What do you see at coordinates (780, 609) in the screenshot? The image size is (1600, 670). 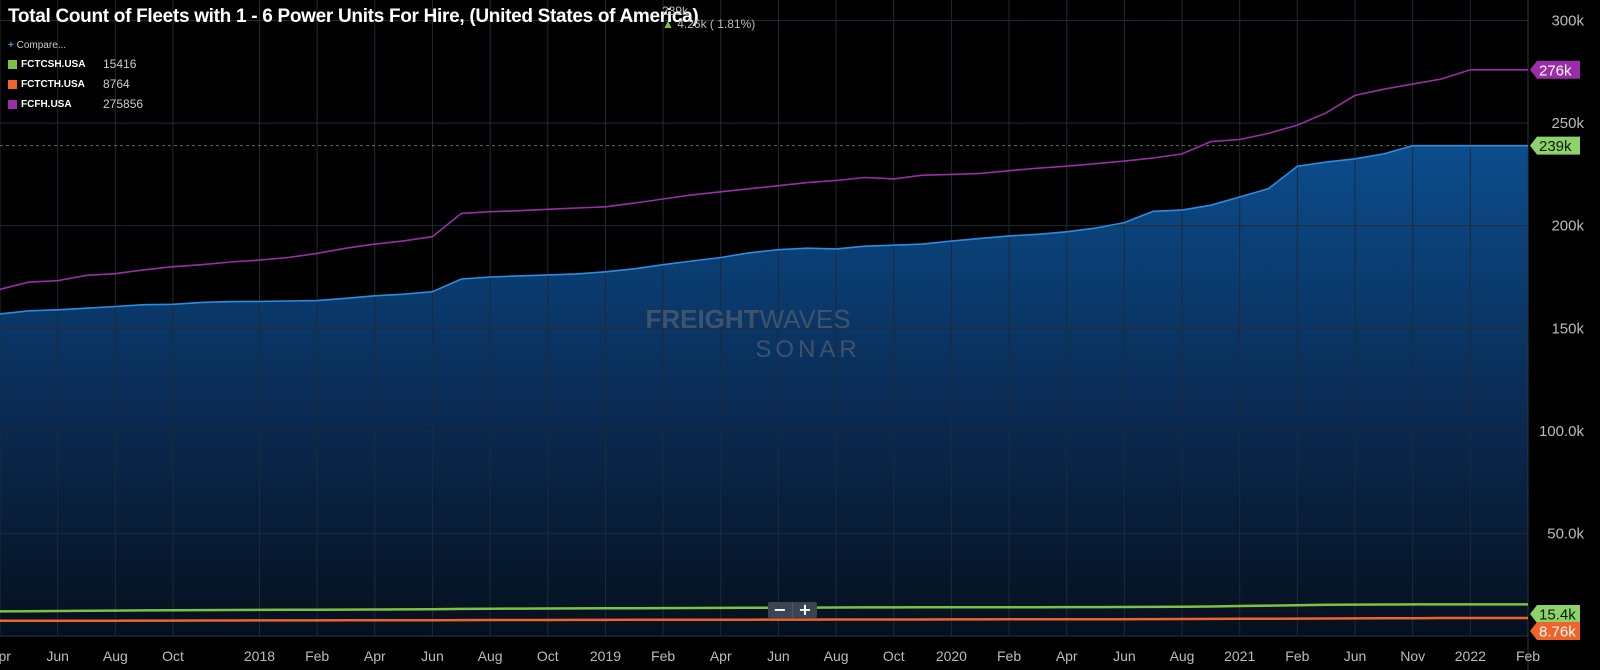 I see `zoom-out-button: −` at bounding box center [780, 609].